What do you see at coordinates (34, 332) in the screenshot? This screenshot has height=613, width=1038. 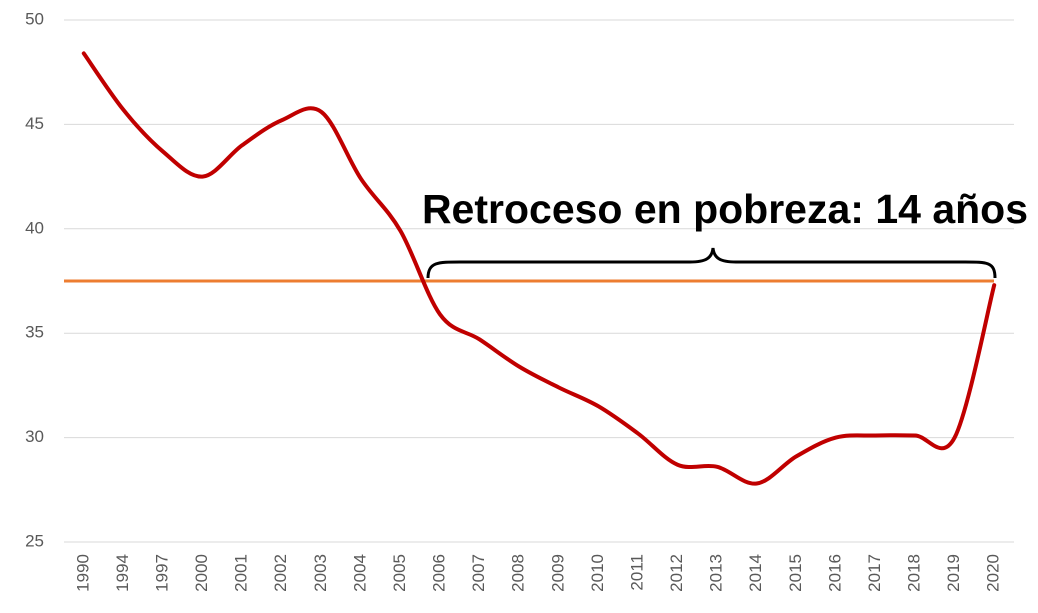 I see `y-tick-label: 35` at bounding box center [34, 332].